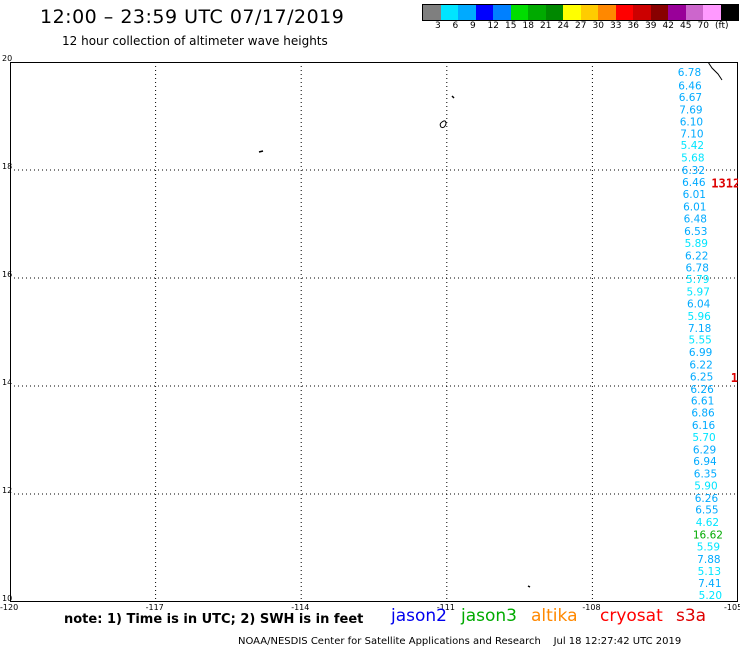 The image size is (740, 650). I want to click on wave-height-value: 7.10, so click(691, 134).